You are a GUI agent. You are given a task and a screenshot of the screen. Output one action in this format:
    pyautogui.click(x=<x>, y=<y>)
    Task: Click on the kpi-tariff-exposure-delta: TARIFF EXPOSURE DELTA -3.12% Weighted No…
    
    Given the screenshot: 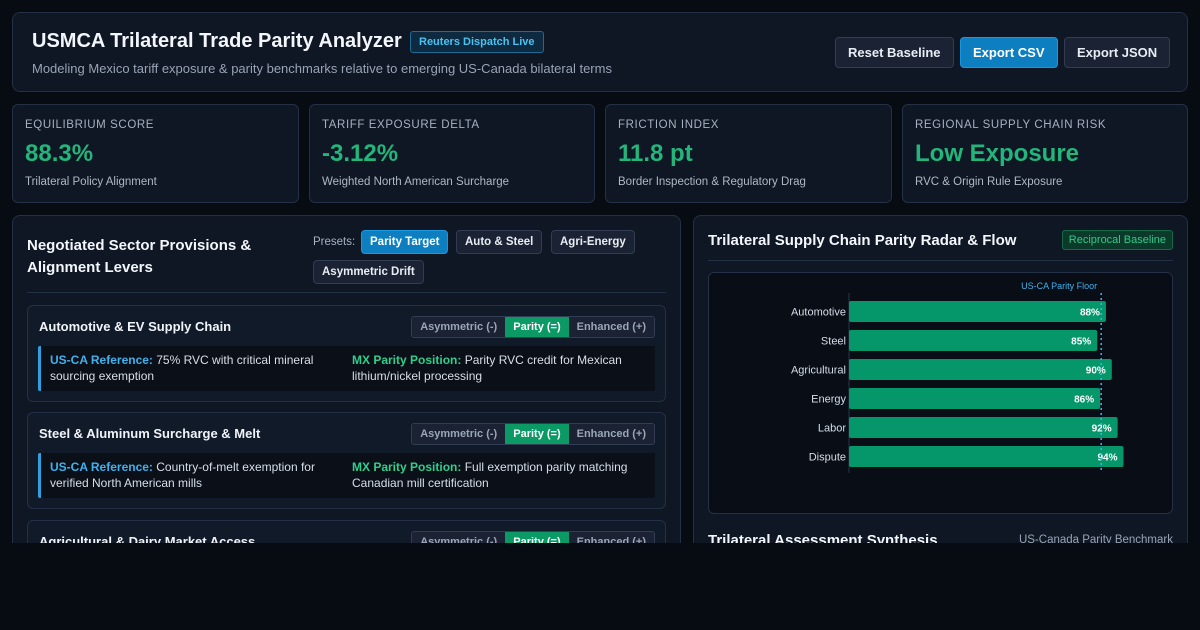 What is the action you would take?
    pyautogui.click(x=452, y=153)
    